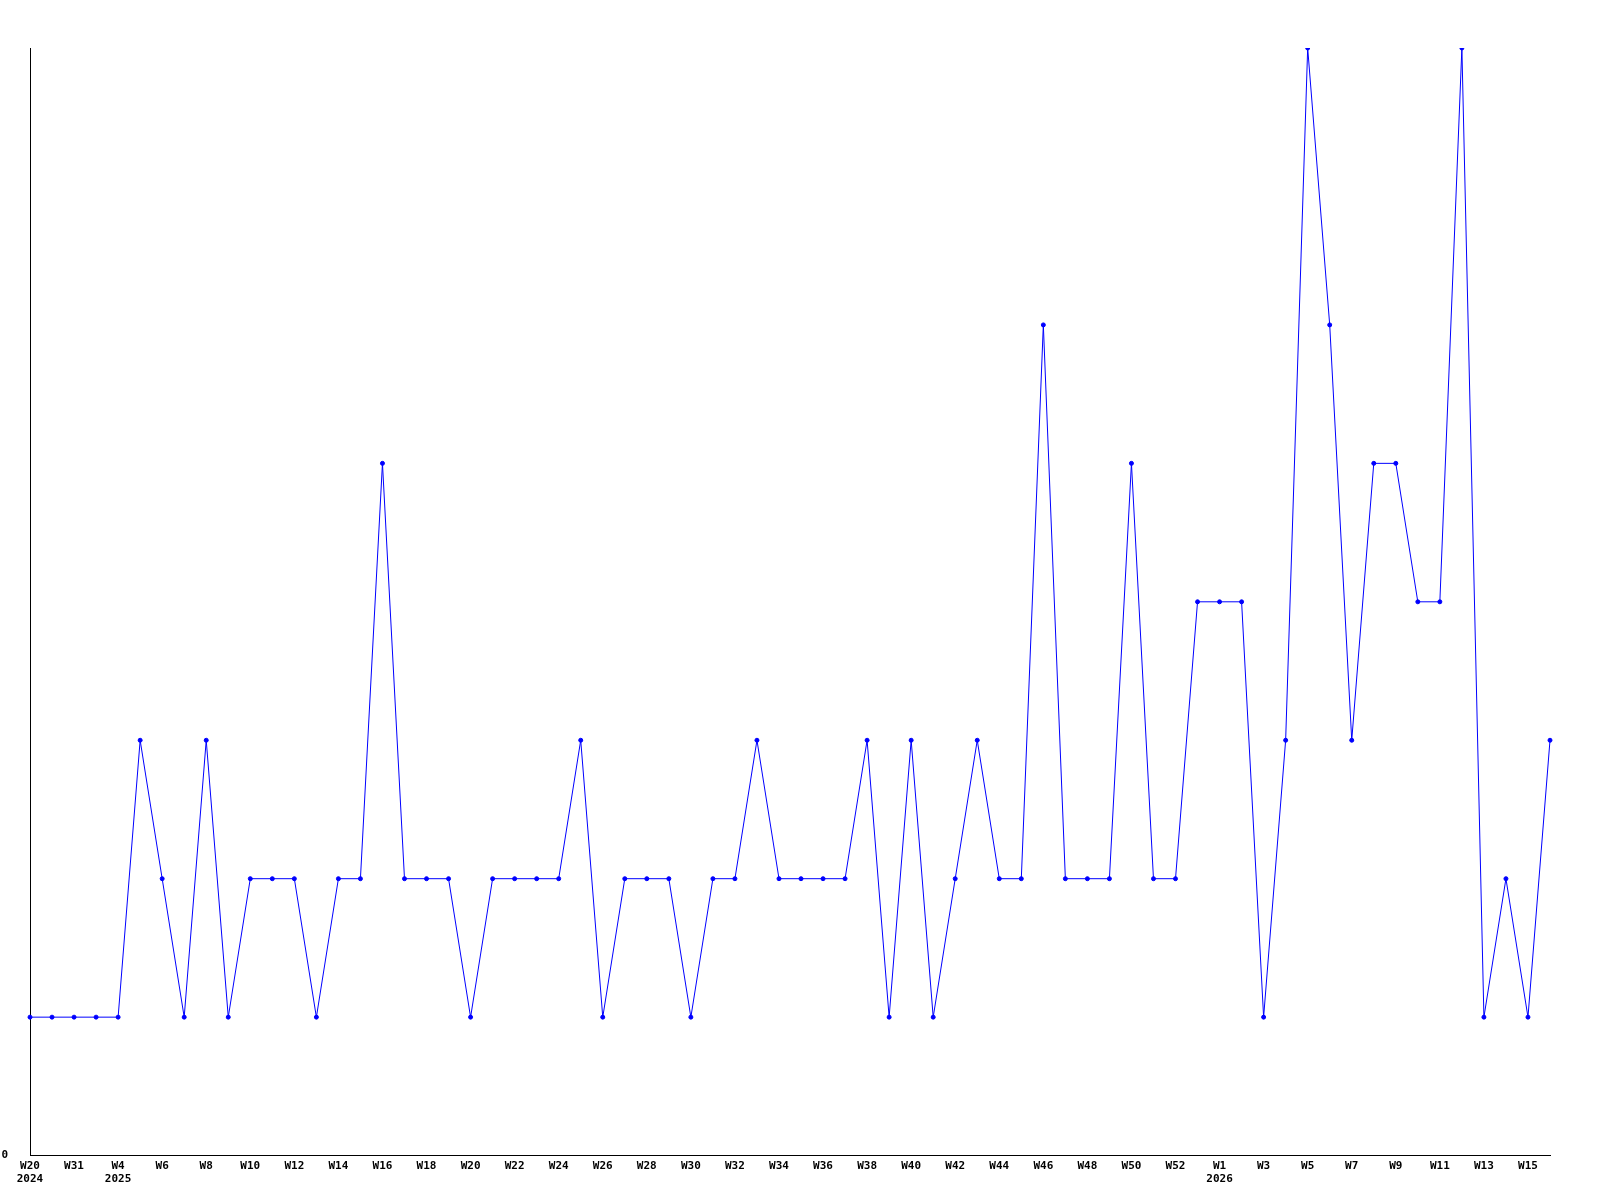 The width and height of the screenshot is (1600, 1200). What do you see at coordinates (1220, 1172) in the screenshot?
I see `x-tick-label: W1 2026` at bounding box center [1220, 1172].